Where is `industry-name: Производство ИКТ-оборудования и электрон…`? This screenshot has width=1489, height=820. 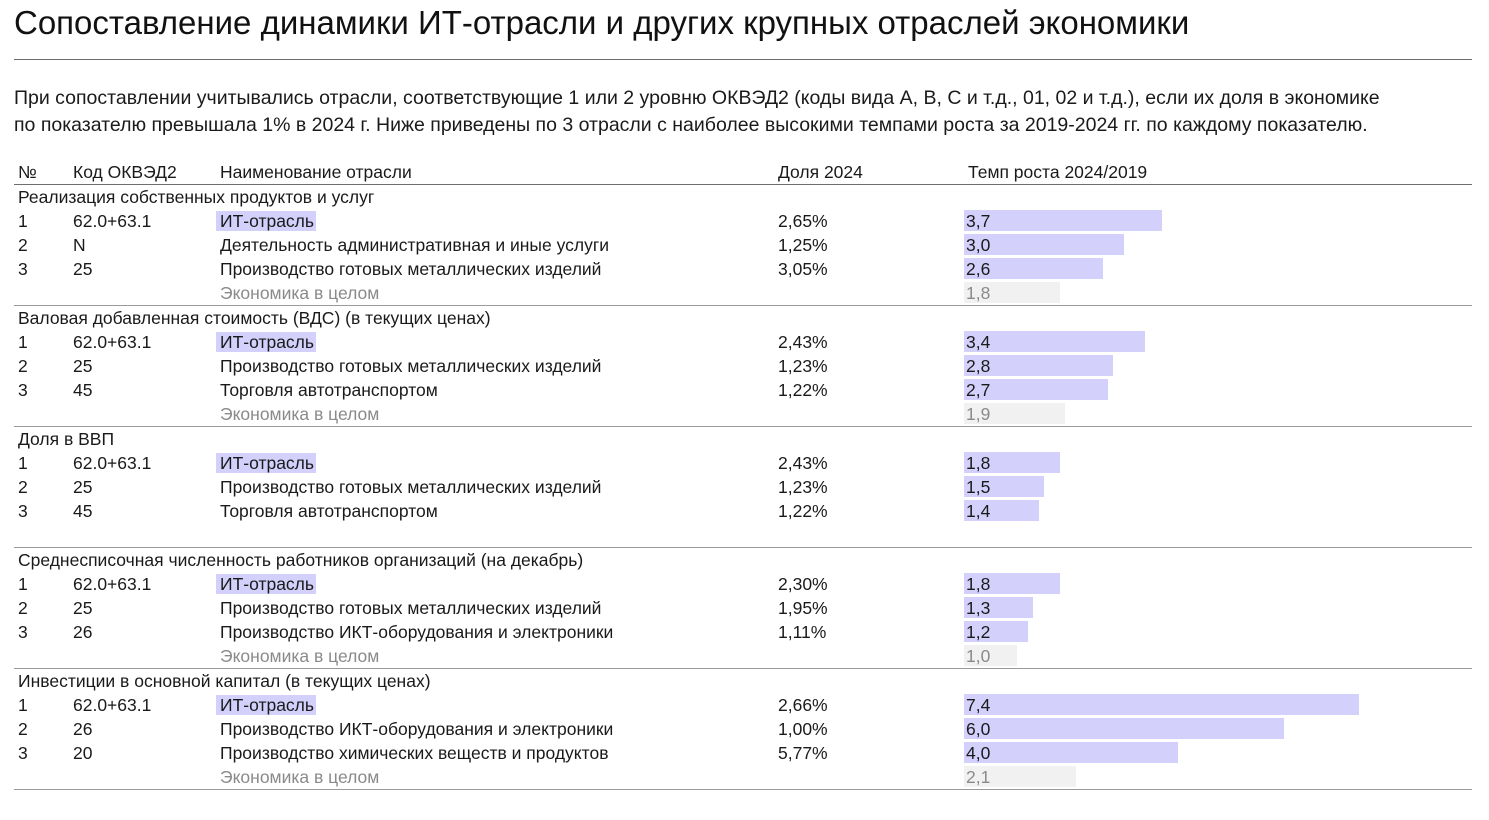 industry-name: Производство ИКТ-оборудования и электрон… is located at coordinates (417, 632).